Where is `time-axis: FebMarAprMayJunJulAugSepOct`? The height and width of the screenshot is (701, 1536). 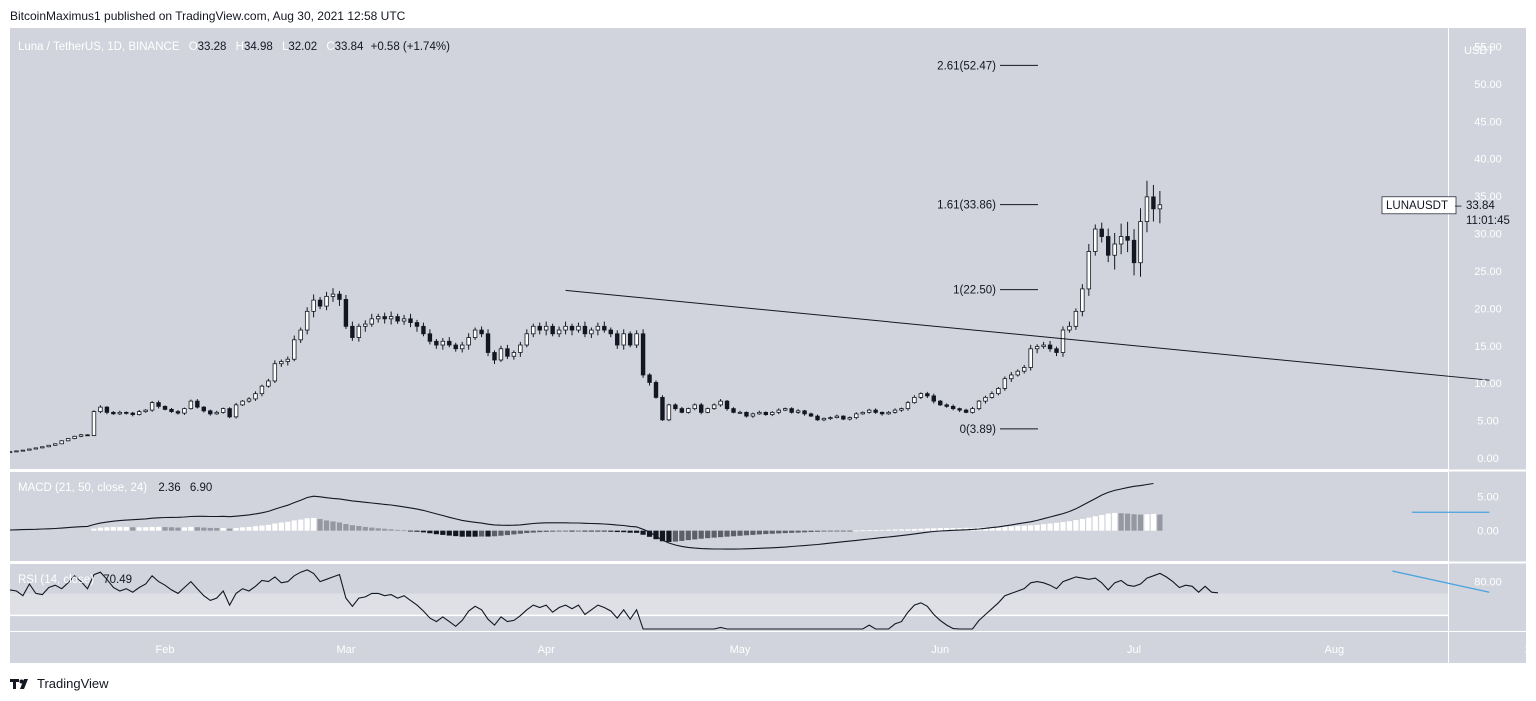
time-axis: FebMarAprMayJunJulAugSepOct is located at coordinates (841, 650).